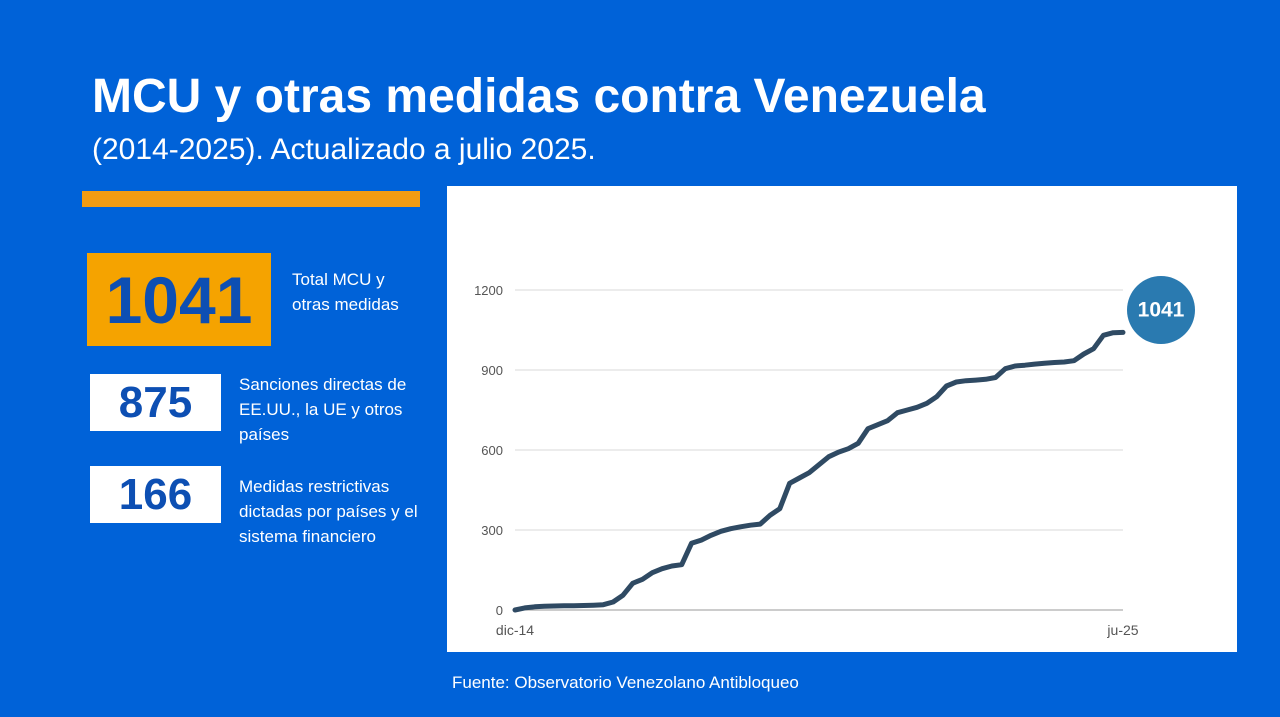 The image size is (1280, 717). I want to click on end-value-label: 1041, so click(1161, 310).